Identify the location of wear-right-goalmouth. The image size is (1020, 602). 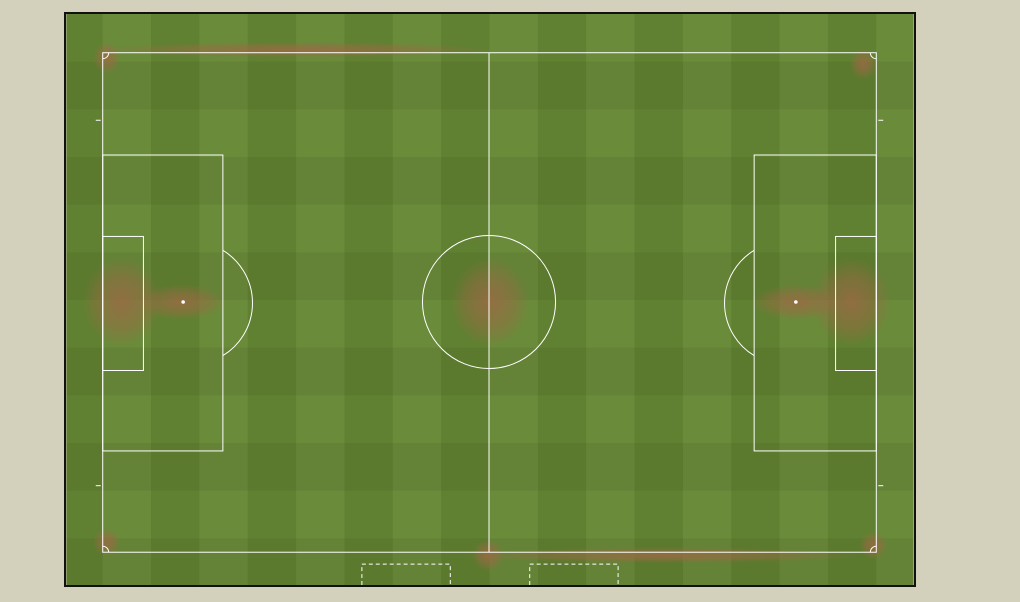
(851, 302).